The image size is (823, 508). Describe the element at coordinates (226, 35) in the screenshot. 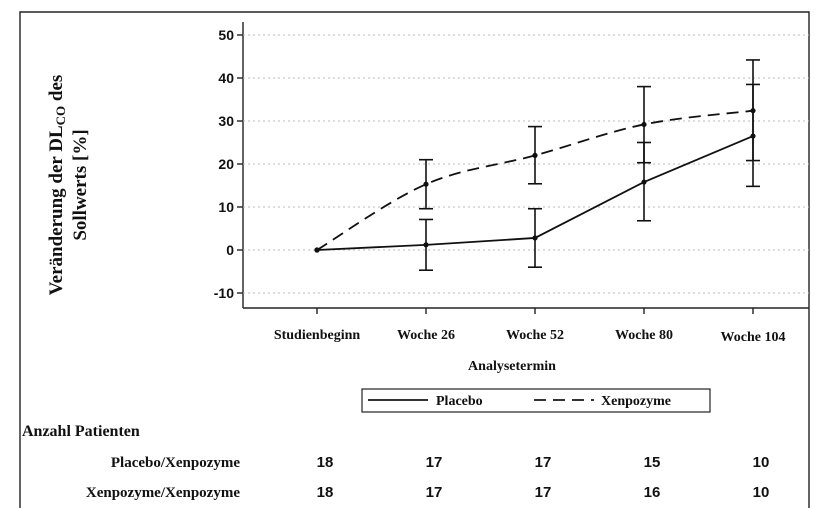

I see `y-tick-label: 50` at that location.